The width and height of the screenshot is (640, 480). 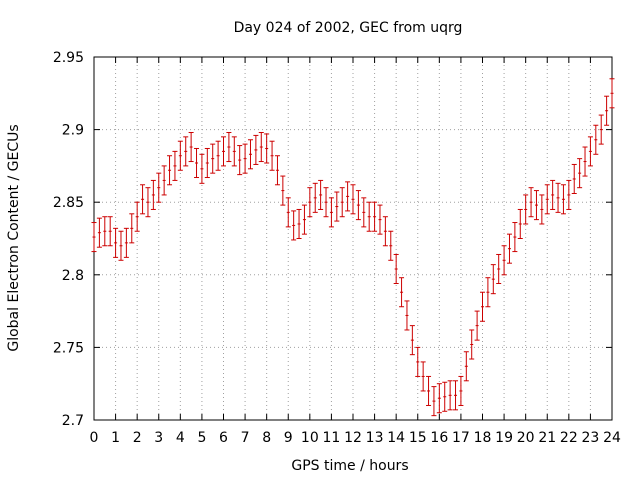 What do you see at coordinates (353, 438) in the screenshot?
I see `x-tick-label: 12` at bounding box center [353, 438].